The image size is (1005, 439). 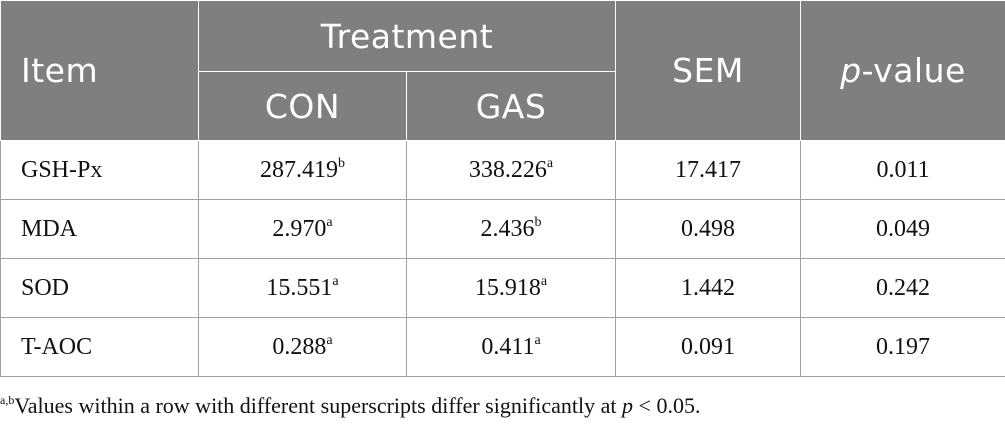 What do you see at coordinates (708, 347) in the screenshot?
I see `row-sem: 0.091` at bounding box center [708, 347].